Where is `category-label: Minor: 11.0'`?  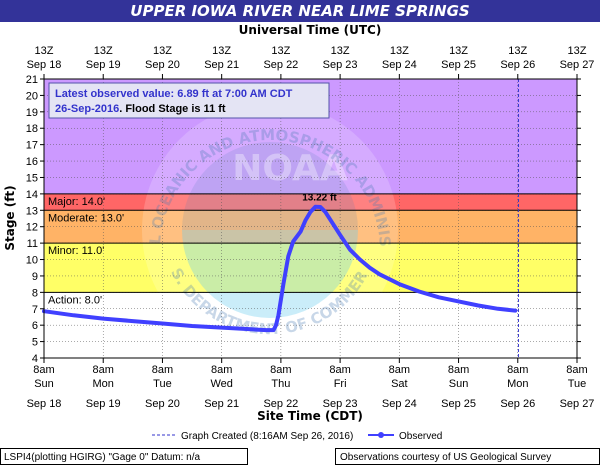 category-label: Minor: 11.0' is located at coordinates (76, 251).